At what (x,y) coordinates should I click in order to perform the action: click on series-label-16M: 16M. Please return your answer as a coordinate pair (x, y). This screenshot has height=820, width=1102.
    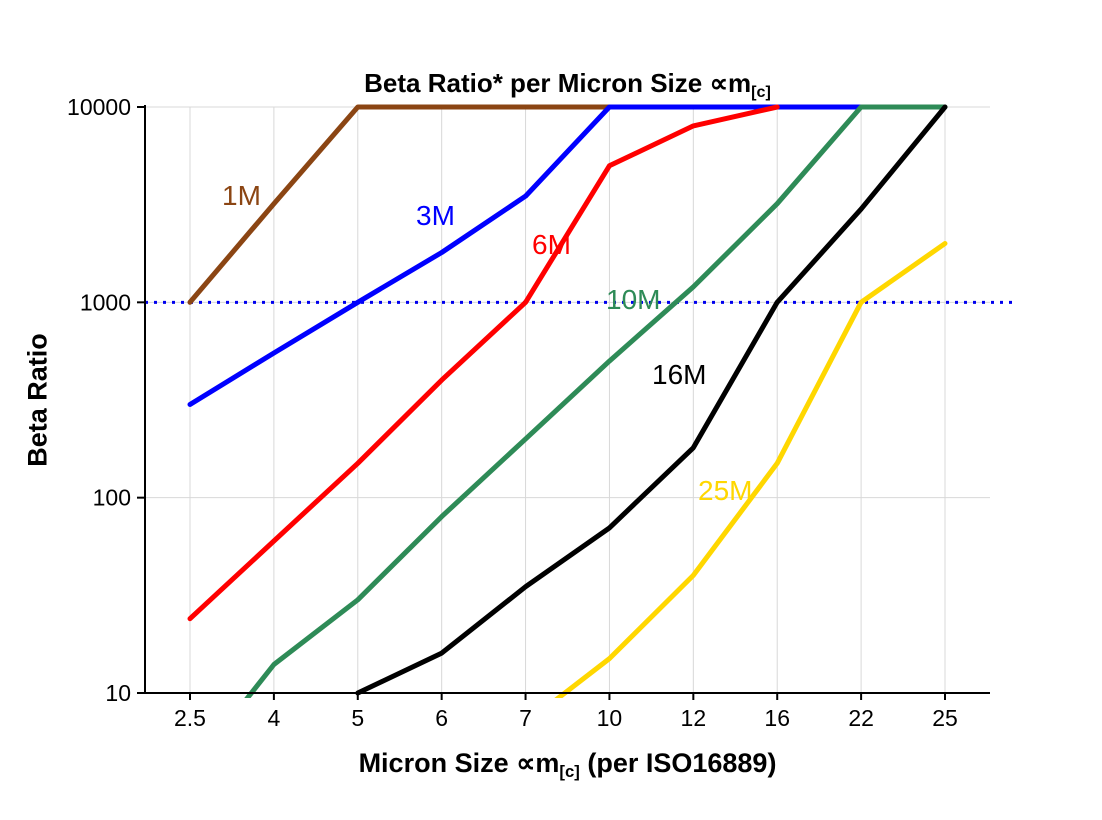
    Looking at the image, I should click on (679, 374).